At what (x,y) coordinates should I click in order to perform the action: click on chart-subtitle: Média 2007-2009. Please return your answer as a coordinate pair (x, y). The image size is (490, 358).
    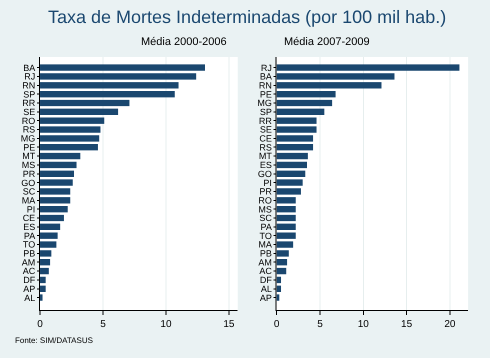
    Looking at the image, I should click on (327, 42).